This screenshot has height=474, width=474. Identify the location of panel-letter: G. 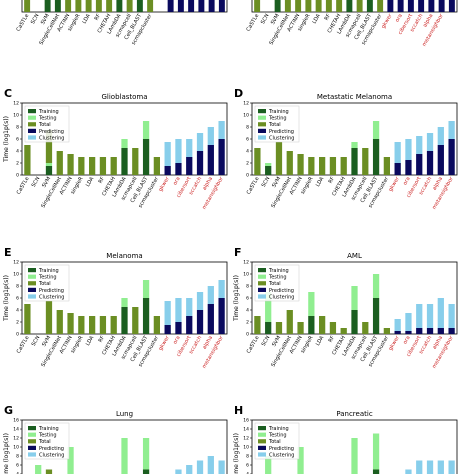
(8, 410).